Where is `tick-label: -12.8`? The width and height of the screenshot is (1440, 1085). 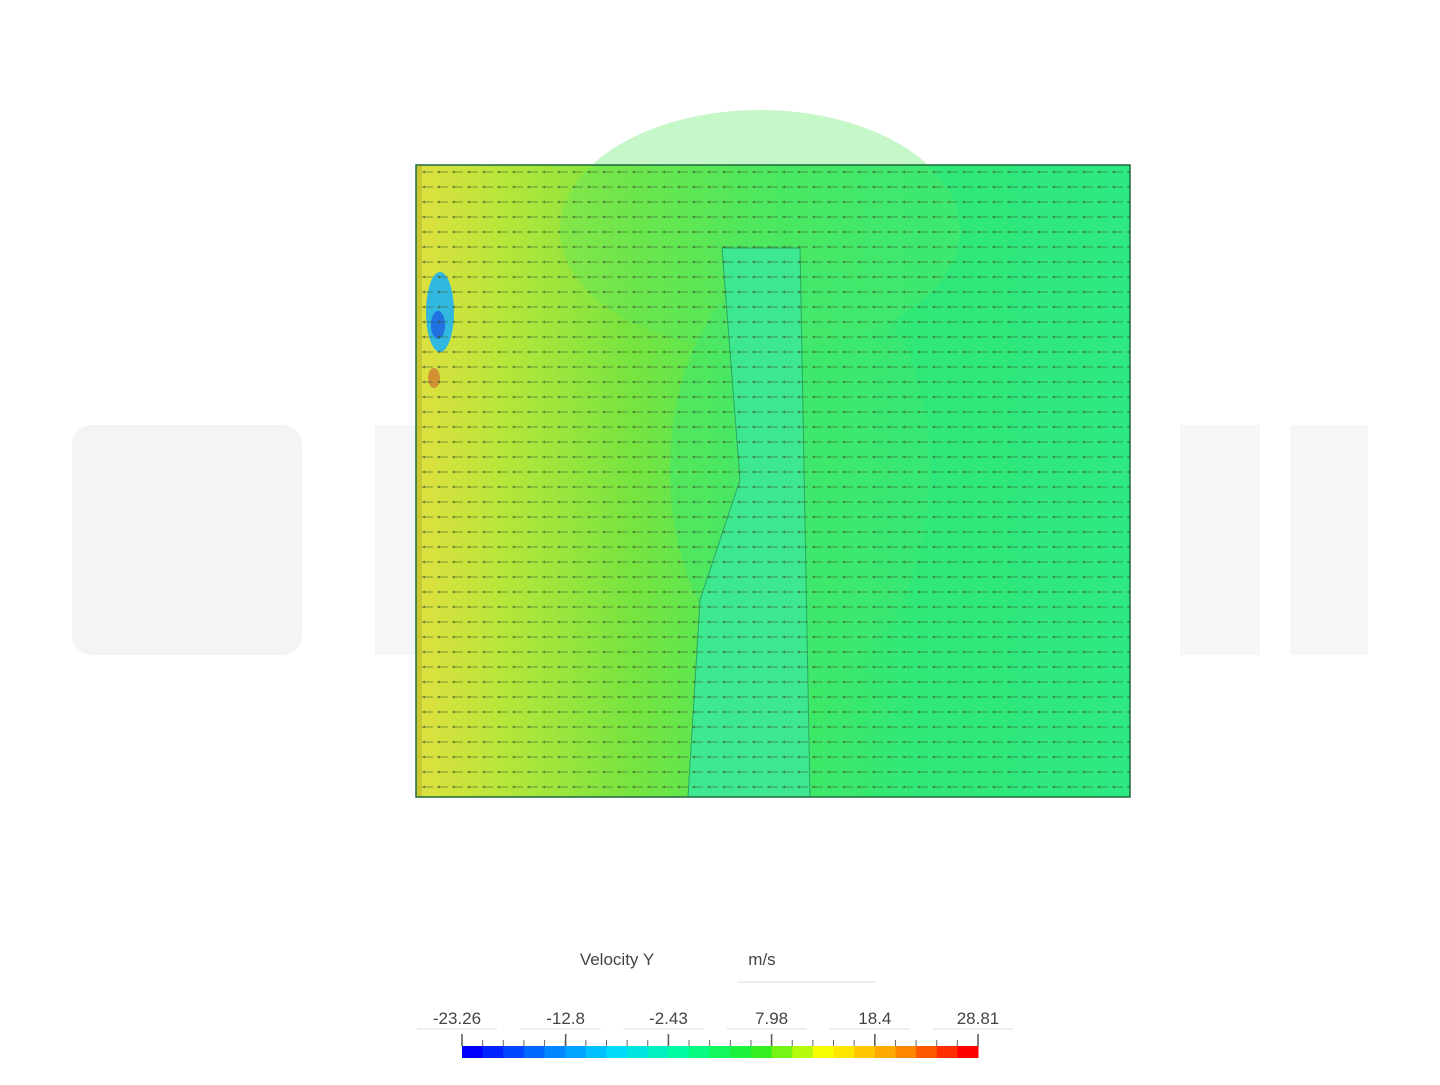 tick-label: -12.8 is located at coordinates (565, 1018).